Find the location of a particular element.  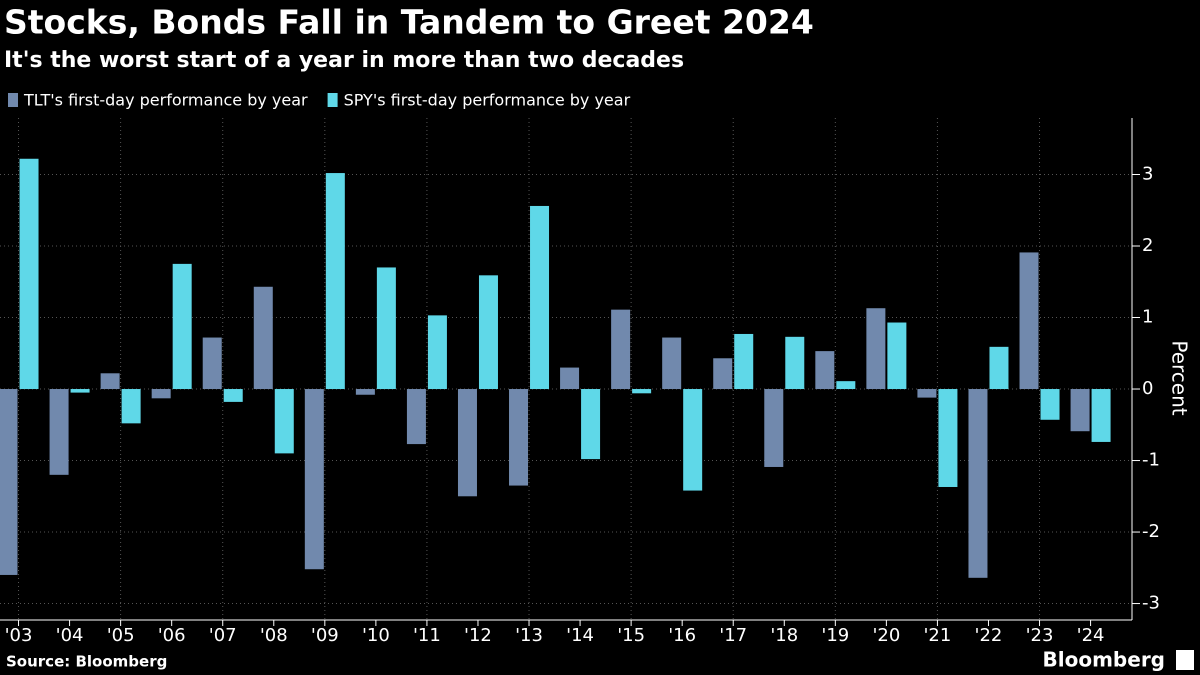

x-tick-label: '17 is located at coordinates (733, 635).